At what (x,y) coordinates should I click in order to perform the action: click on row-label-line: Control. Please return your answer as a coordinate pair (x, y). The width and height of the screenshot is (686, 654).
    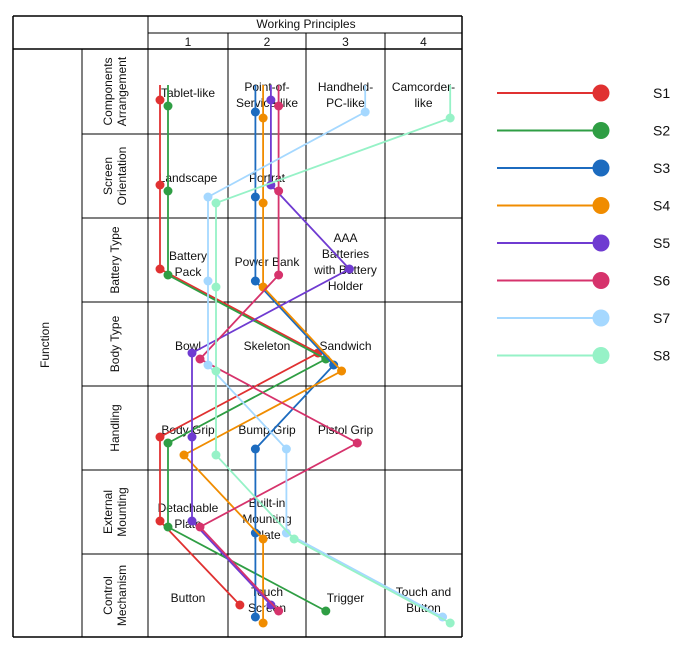
    Looking at the image, I should click on (108, 595).